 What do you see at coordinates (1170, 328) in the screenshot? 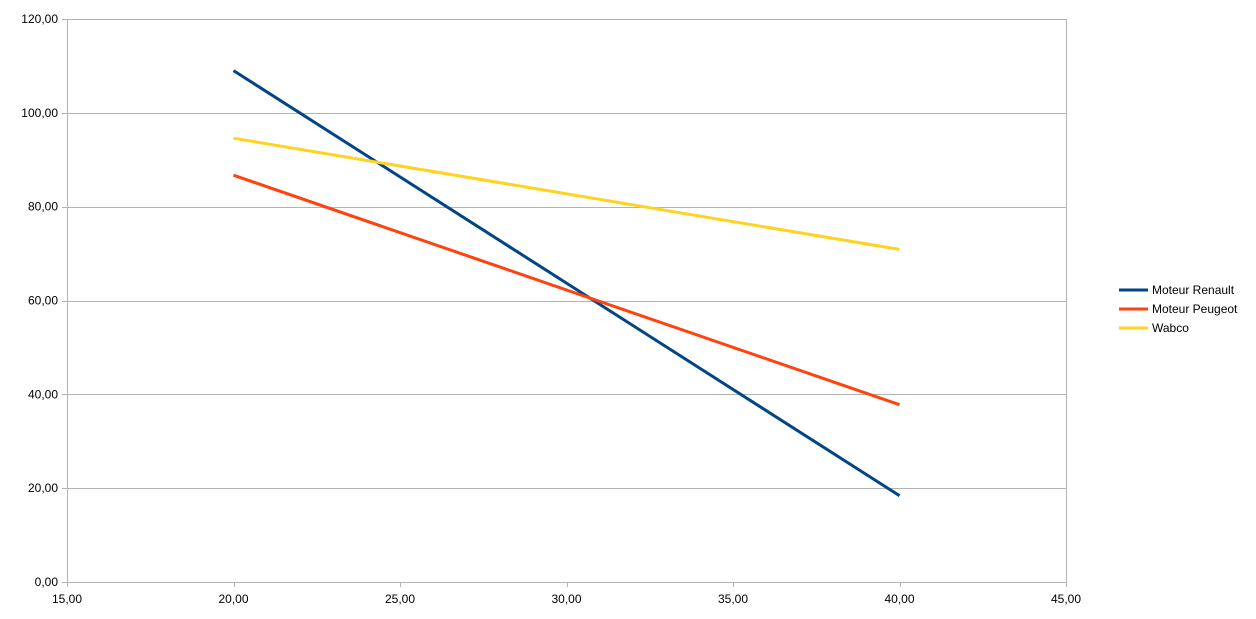
I see `legend-label: Wabco` at bounding box center [1170, 328].